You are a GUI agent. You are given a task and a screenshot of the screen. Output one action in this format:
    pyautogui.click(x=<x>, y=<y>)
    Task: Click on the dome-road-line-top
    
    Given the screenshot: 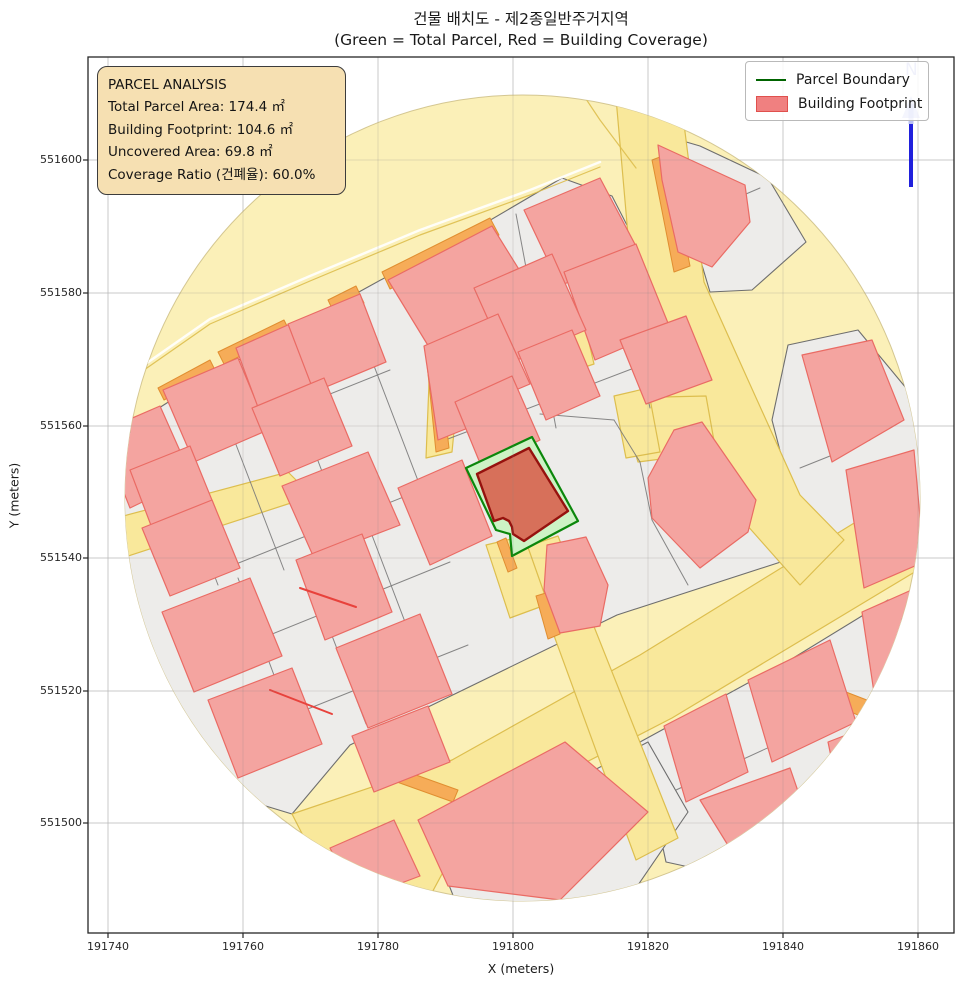 What is the action you would take?
    pyautogui.click(x=598, y=132)
    